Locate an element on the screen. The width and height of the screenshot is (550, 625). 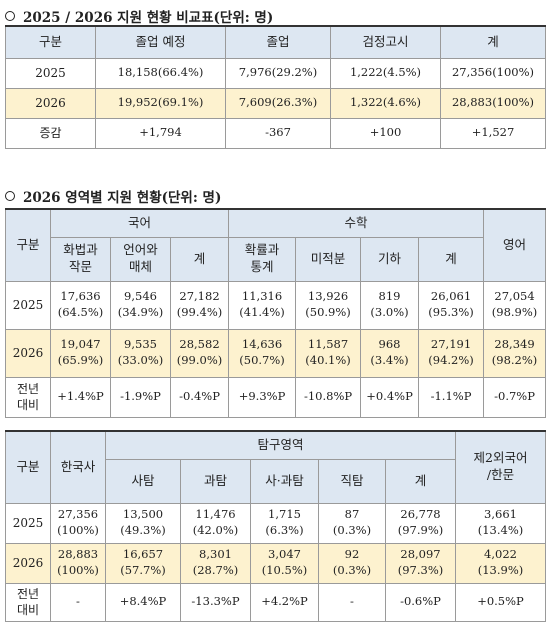
cell-line: 8,301 is located at coordinates (215, 554).